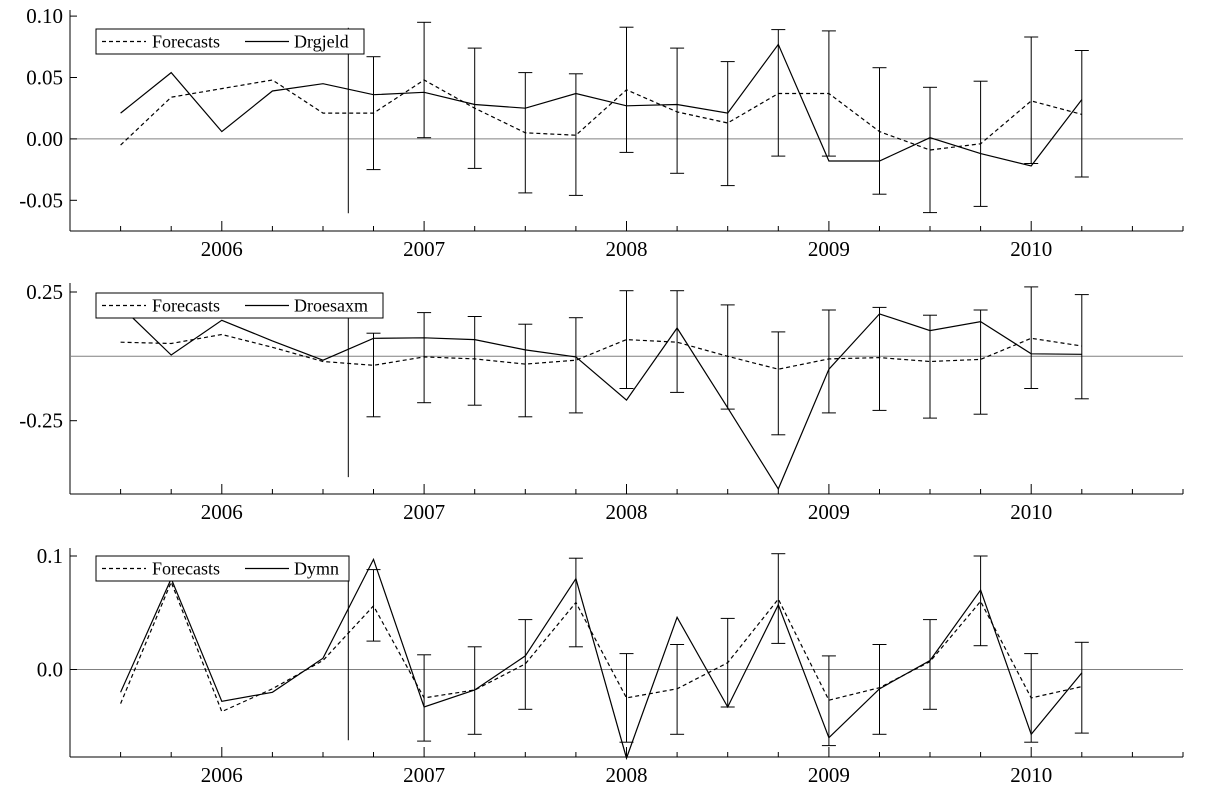  What do you see at coordinates (331, 306) in the screenshot?
I see `legend-actual-label: Droesaxm` at bounding box center [331, 306].